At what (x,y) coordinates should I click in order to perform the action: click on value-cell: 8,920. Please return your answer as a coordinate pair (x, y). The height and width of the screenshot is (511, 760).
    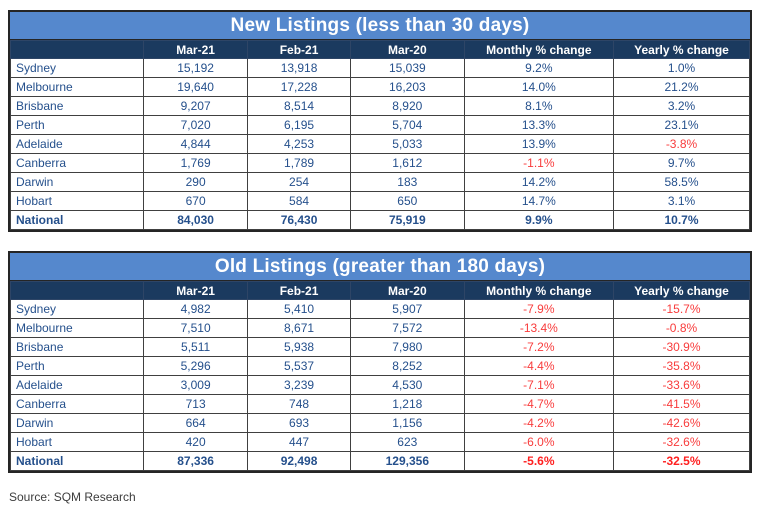
    Looking at the image, I should click on (407, 106).